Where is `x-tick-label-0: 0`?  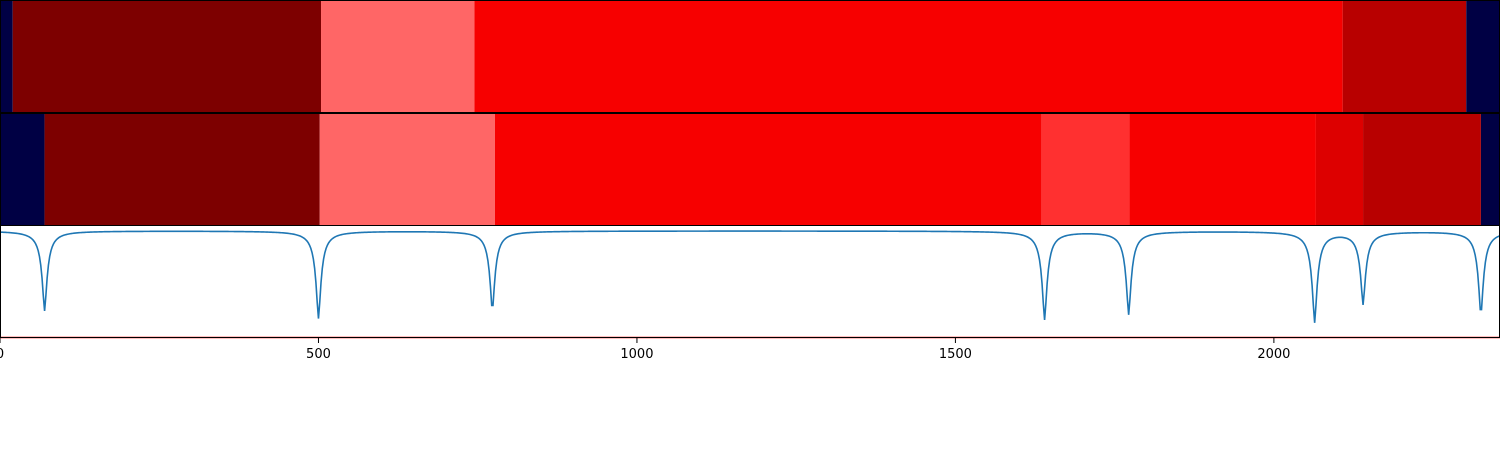
x-tick-label-0: 0 is located at coordinates (2, 354).